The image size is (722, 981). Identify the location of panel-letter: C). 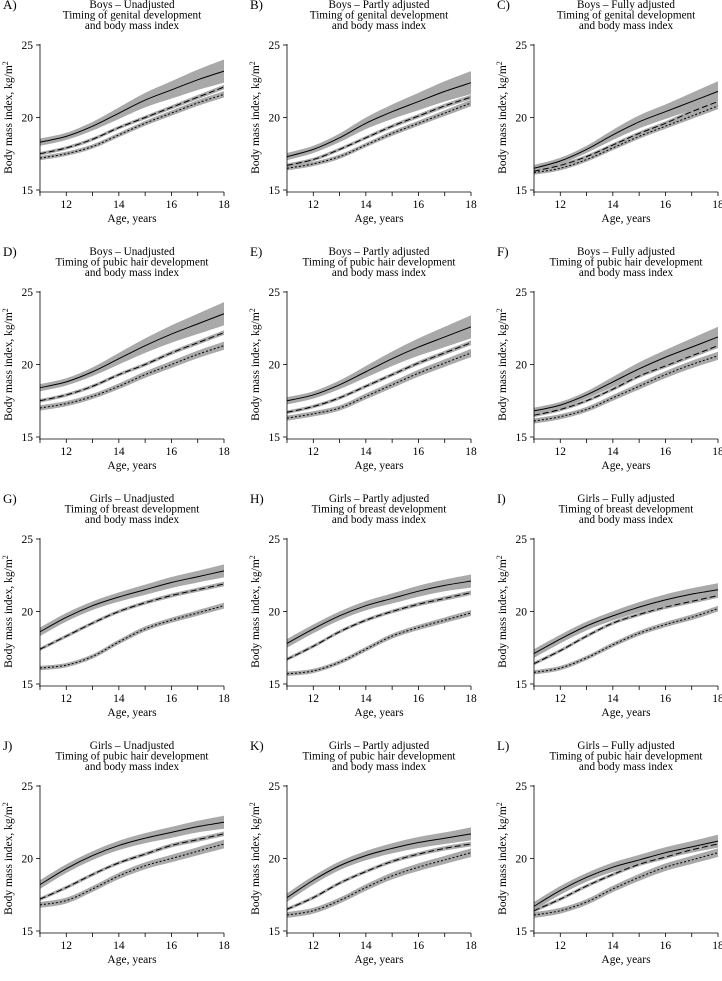
(503, 6).